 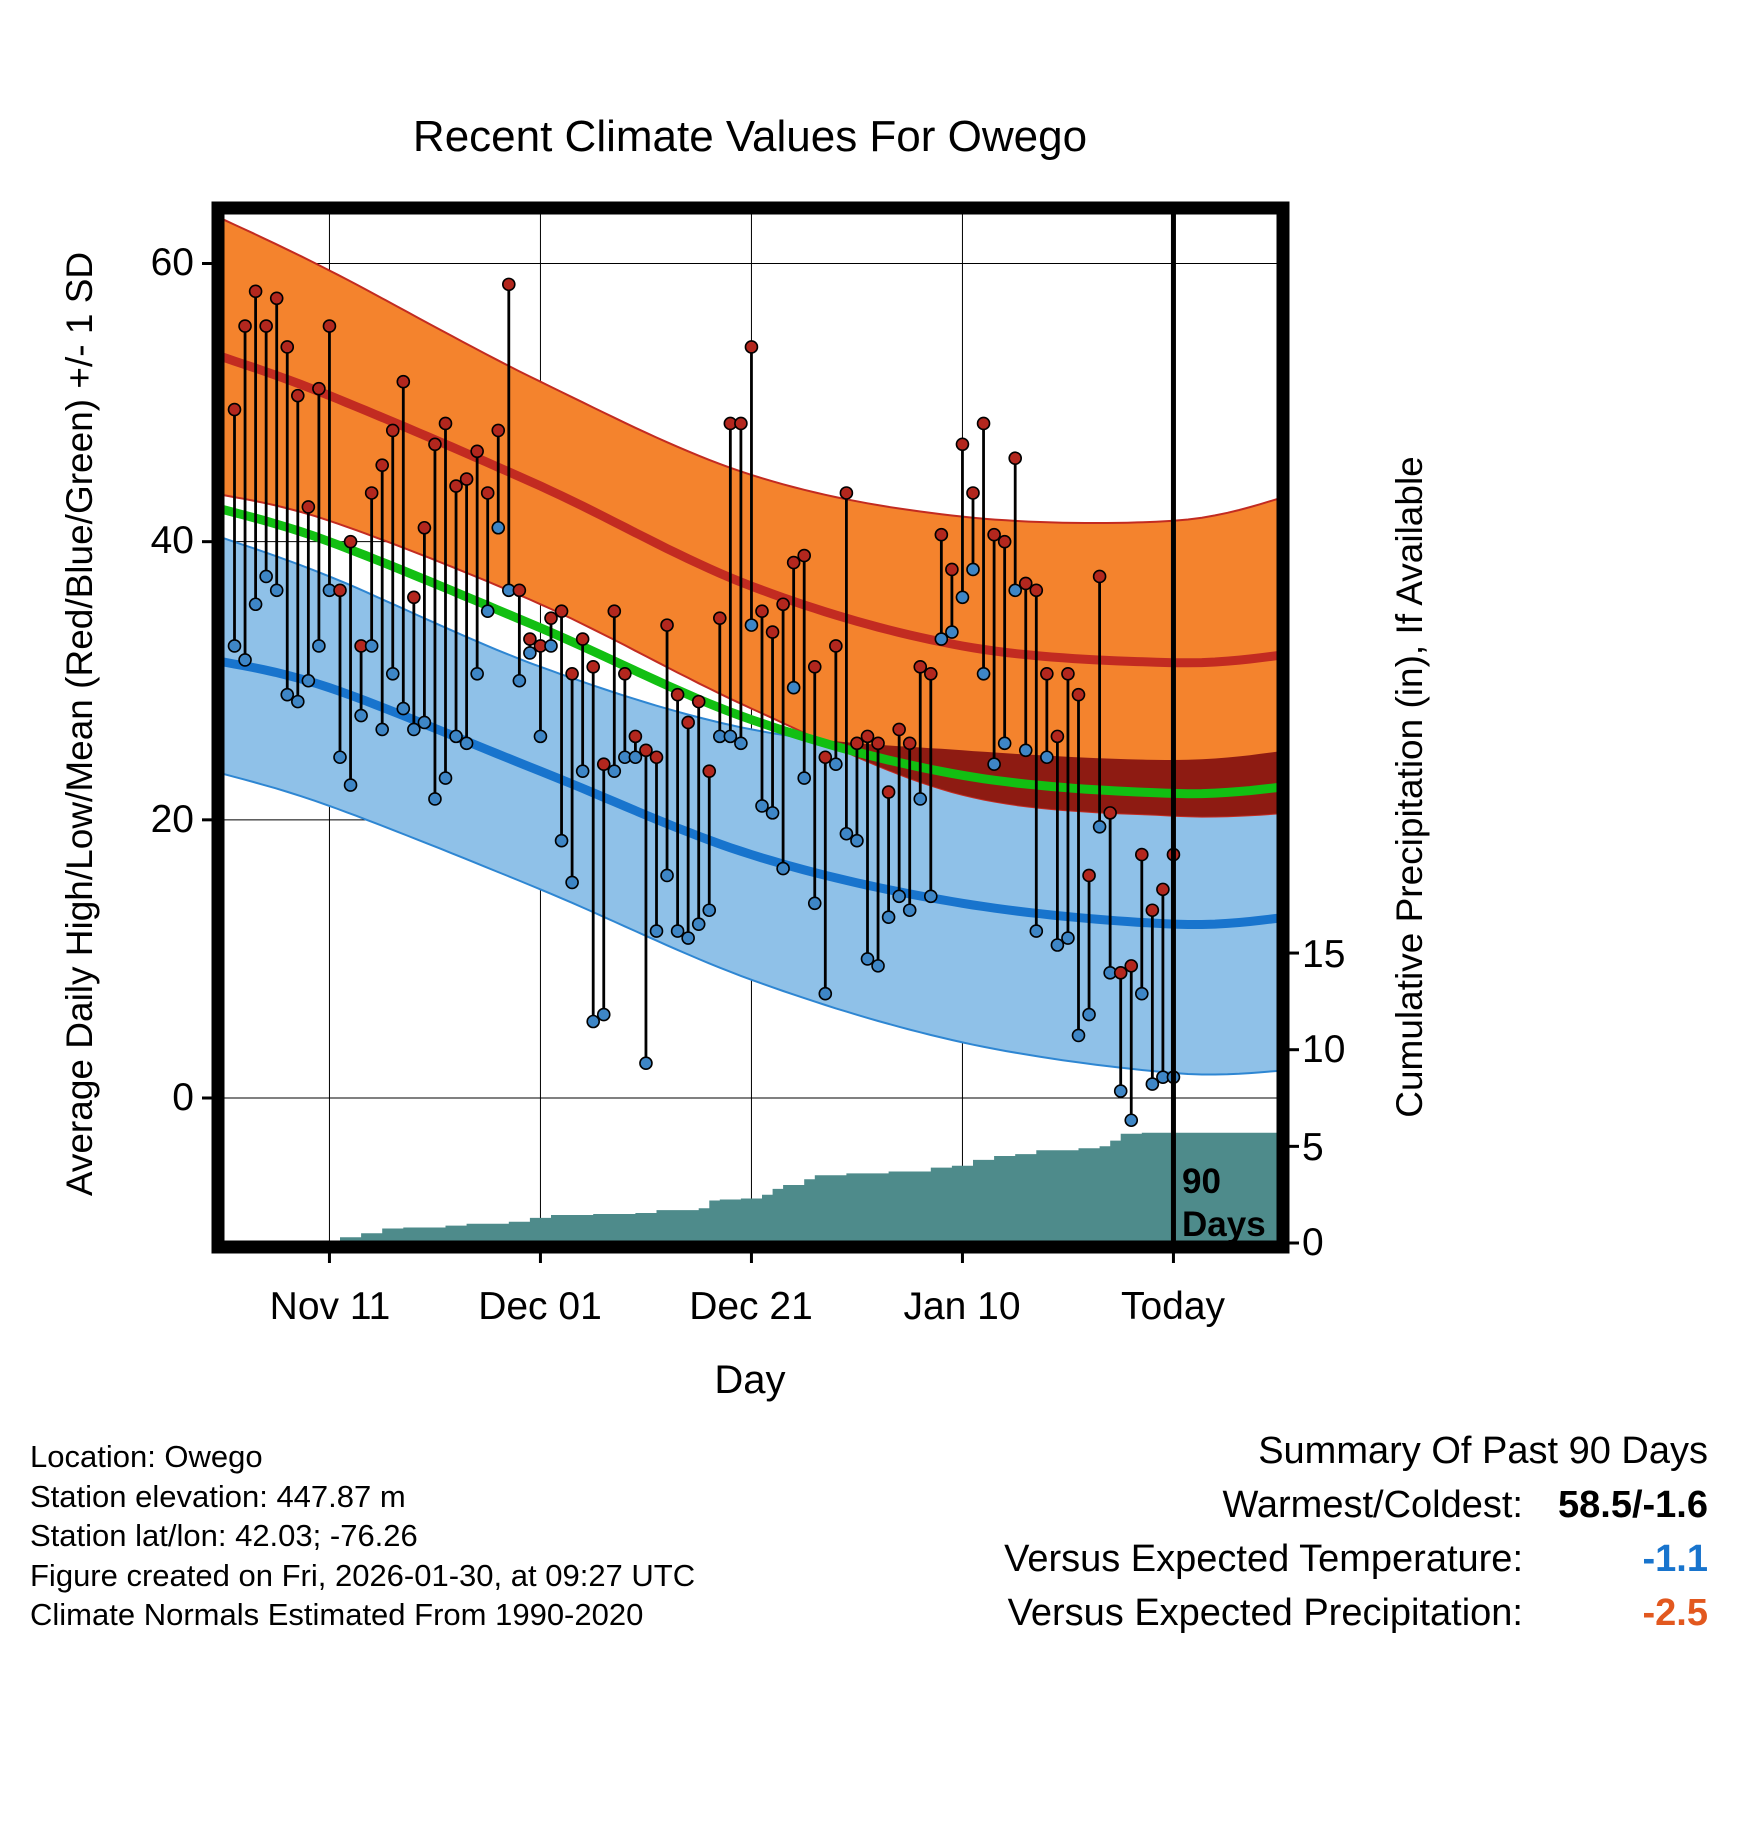 I want to click on marker-line-90: 90, so click(x=1201, y=1181).